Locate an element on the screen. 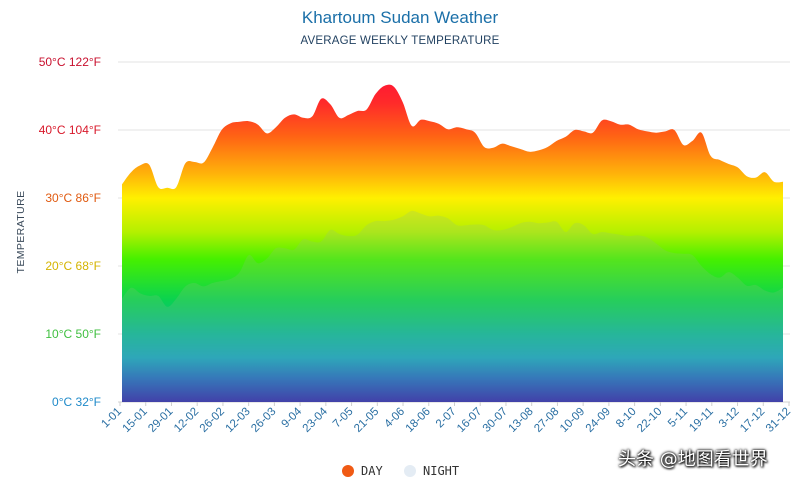  legend-marker-day is located at coordinates (348, 471).